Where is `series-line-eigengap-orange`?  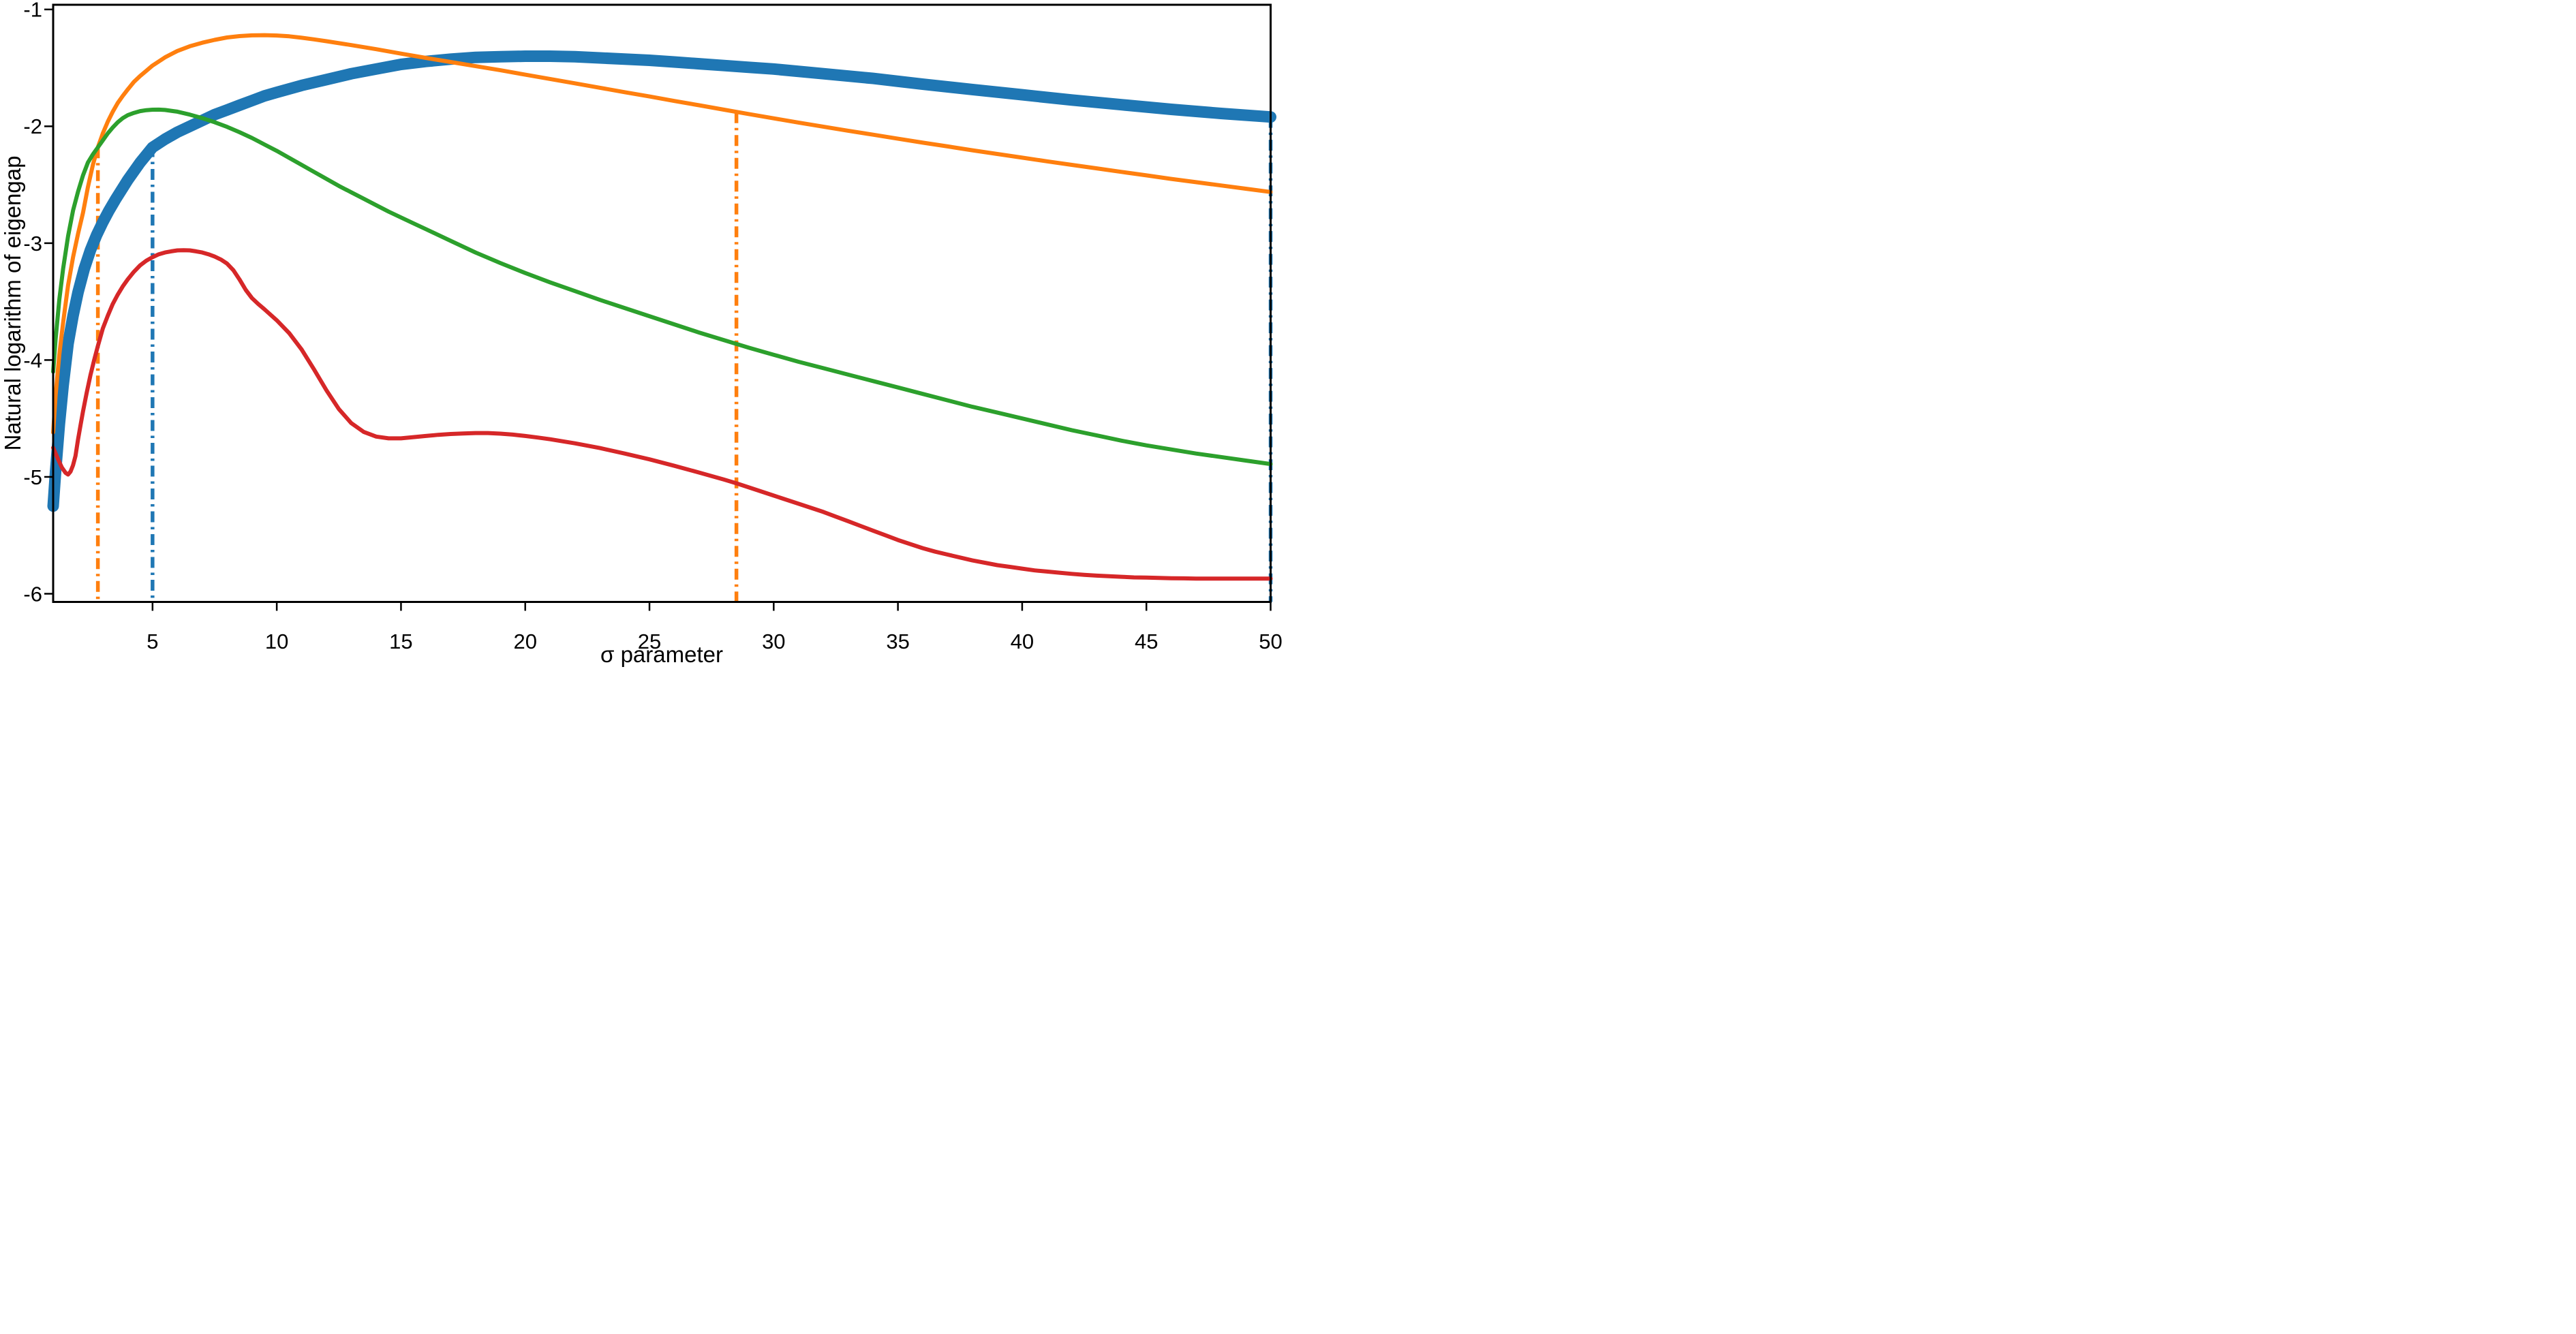
series-line-eigengap-orange is located at coordinates (662, 234).